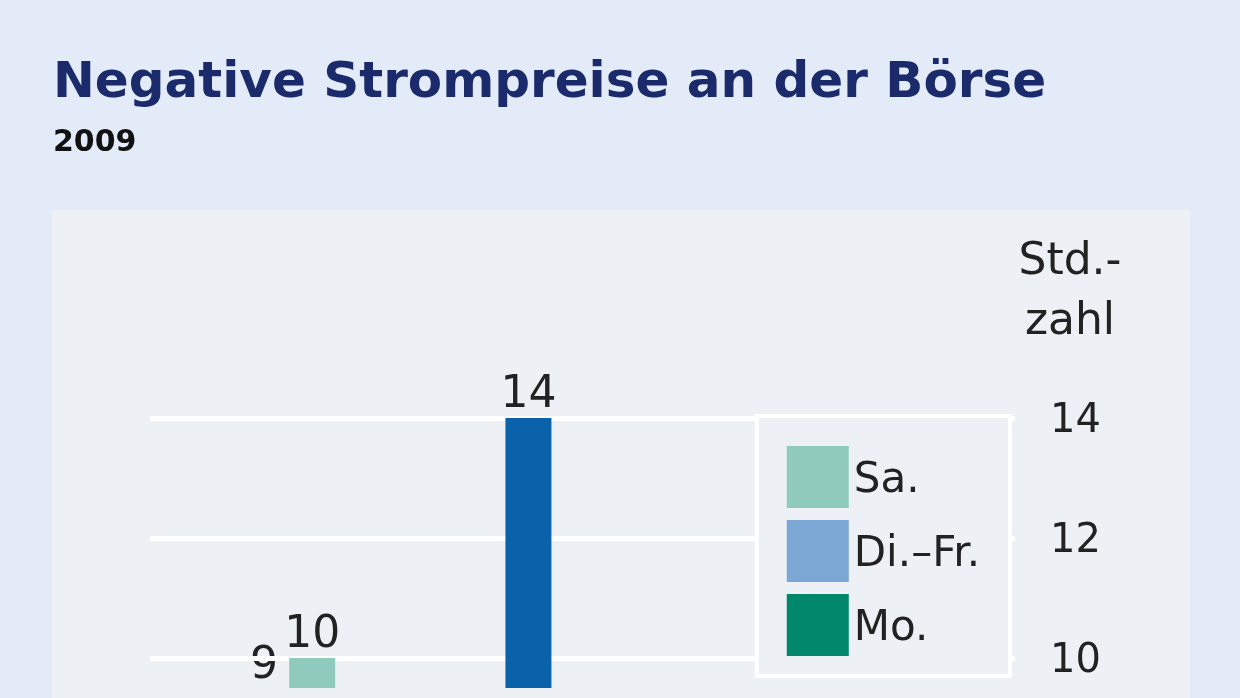 The image size is (1240, 698). Describe the element at coordinates (550, 80) in the screenshot. I see `chart-title: Negative Strompreise an der Börse` at that location.